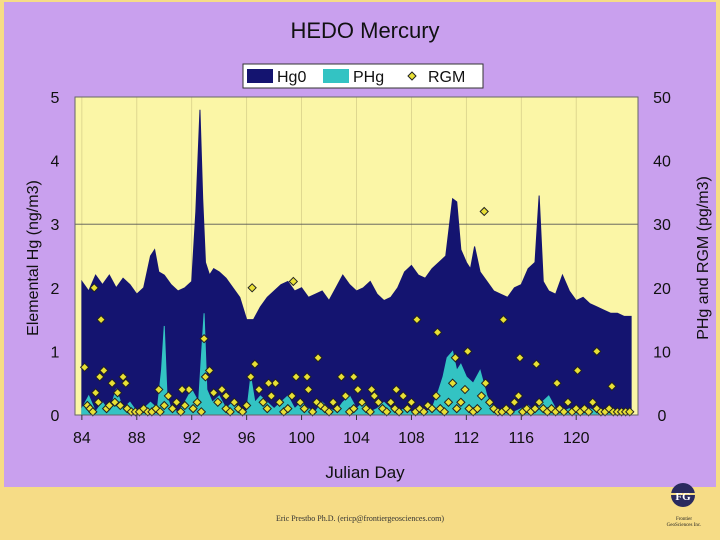 The width and height of the screenshot is (720, 540). I want to click on legend-swatch-hg0, so click(260, 76).